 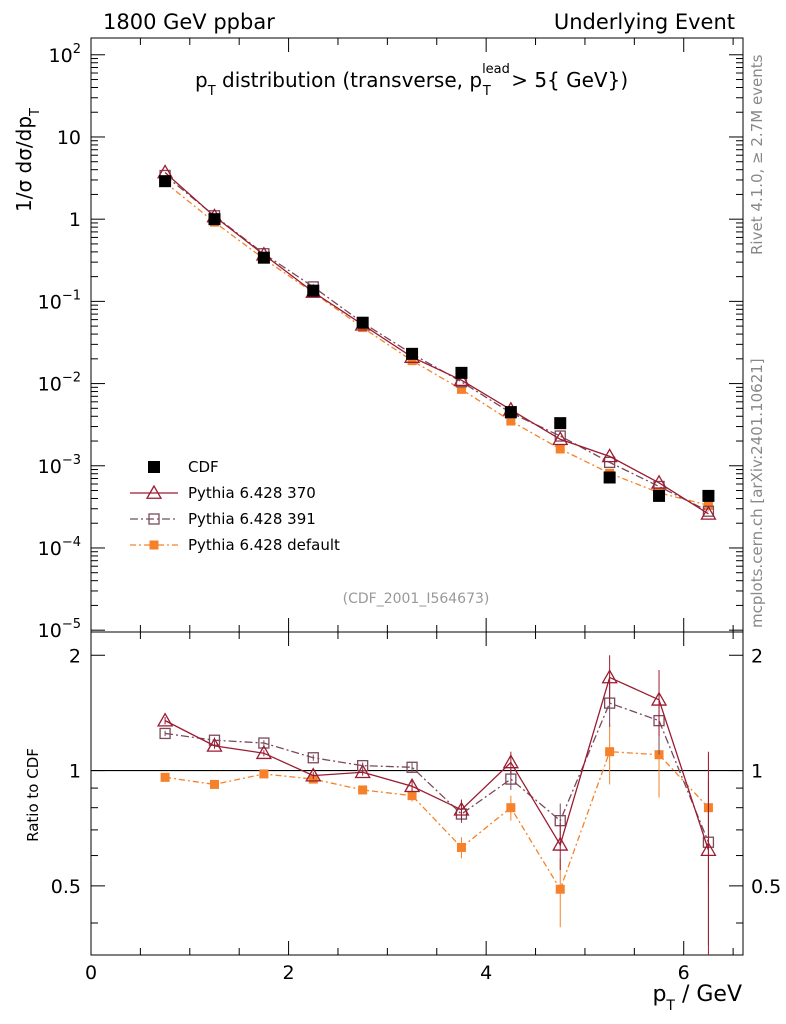 I want to click on x-tick-label: 2, so click(x=289, y=973).